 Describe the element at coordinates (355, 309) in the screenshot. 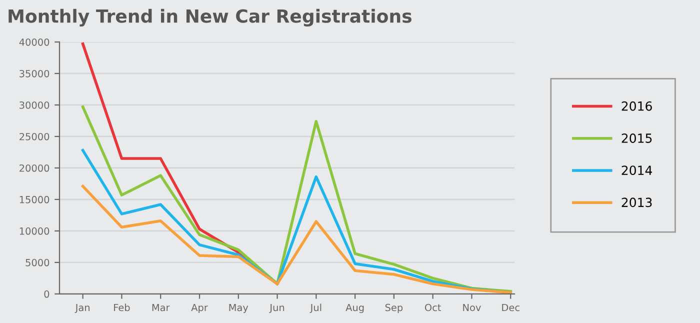

I see `x-tick-label: Aug` at that location.